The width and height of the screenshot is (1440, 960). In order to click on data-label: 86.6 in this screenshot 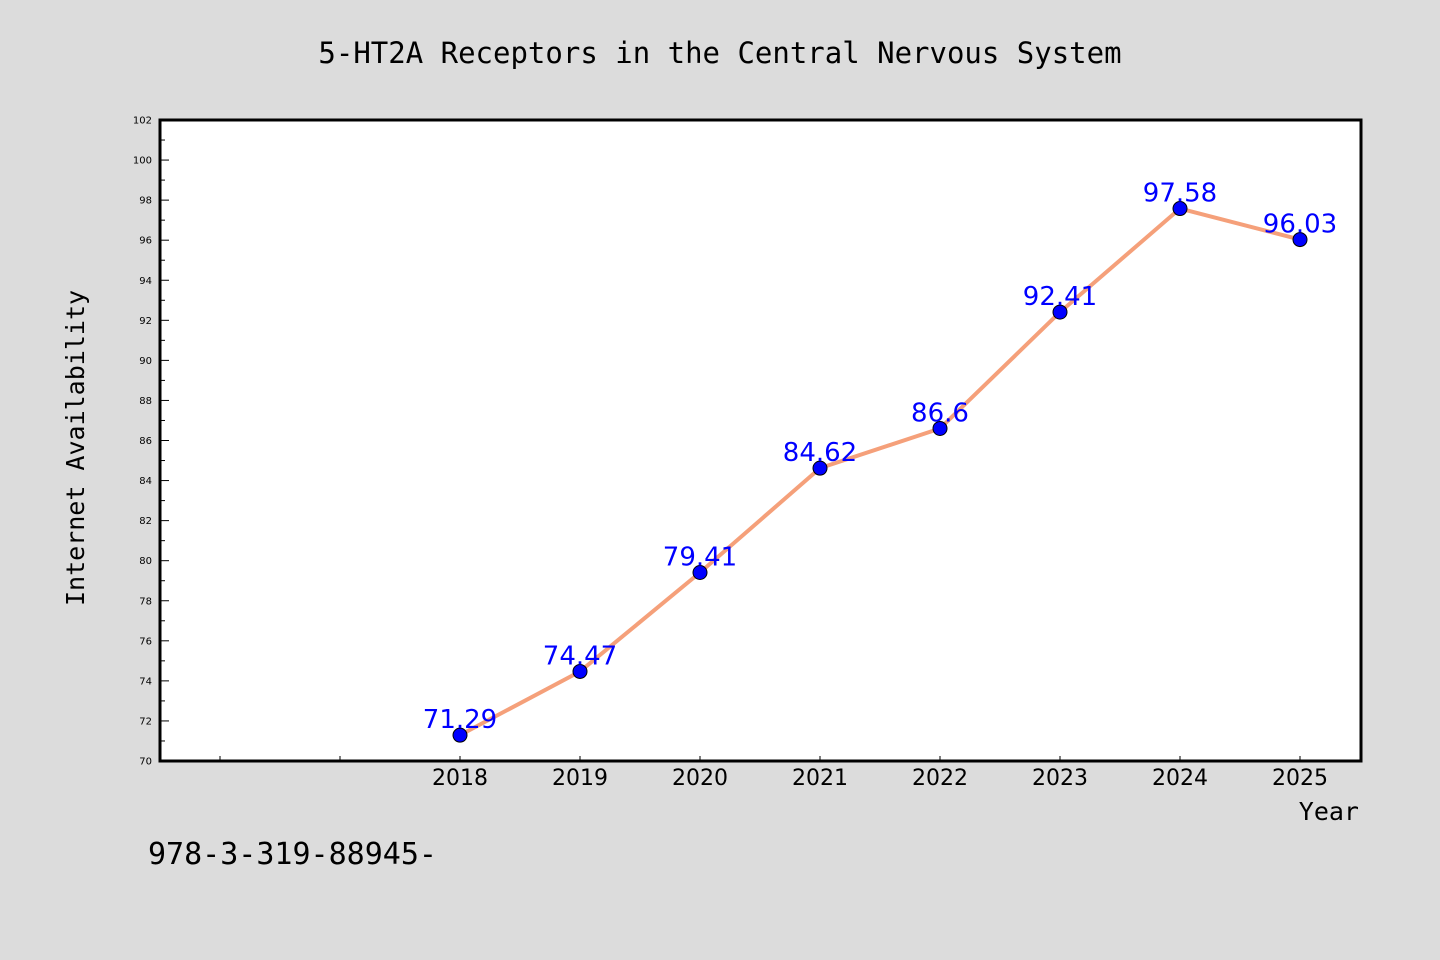, I will do `click(940, 413)`.